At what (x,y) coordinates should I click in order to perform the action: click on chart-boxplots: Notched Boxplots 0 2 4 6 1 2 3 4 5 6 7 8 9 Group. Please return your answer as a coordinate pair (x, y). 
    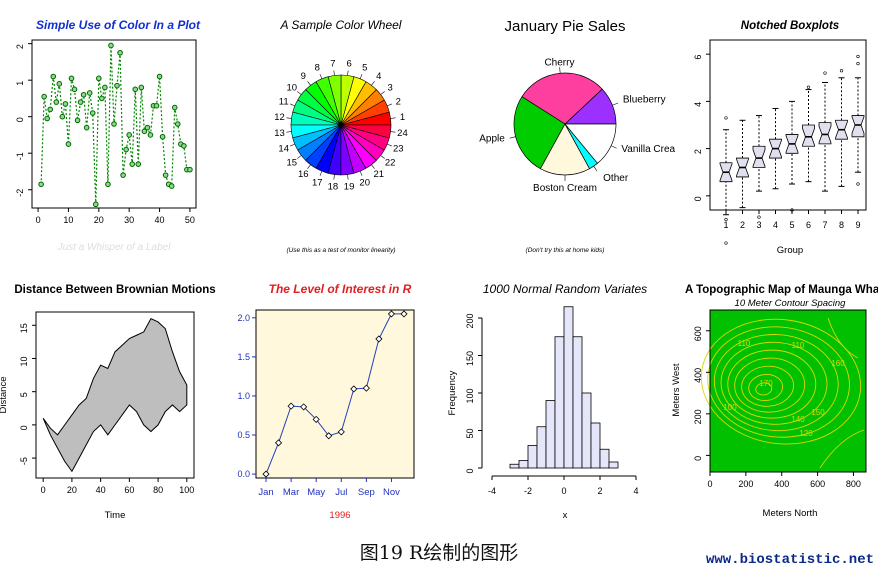
    Looking at the image, I should click on (780, 138).